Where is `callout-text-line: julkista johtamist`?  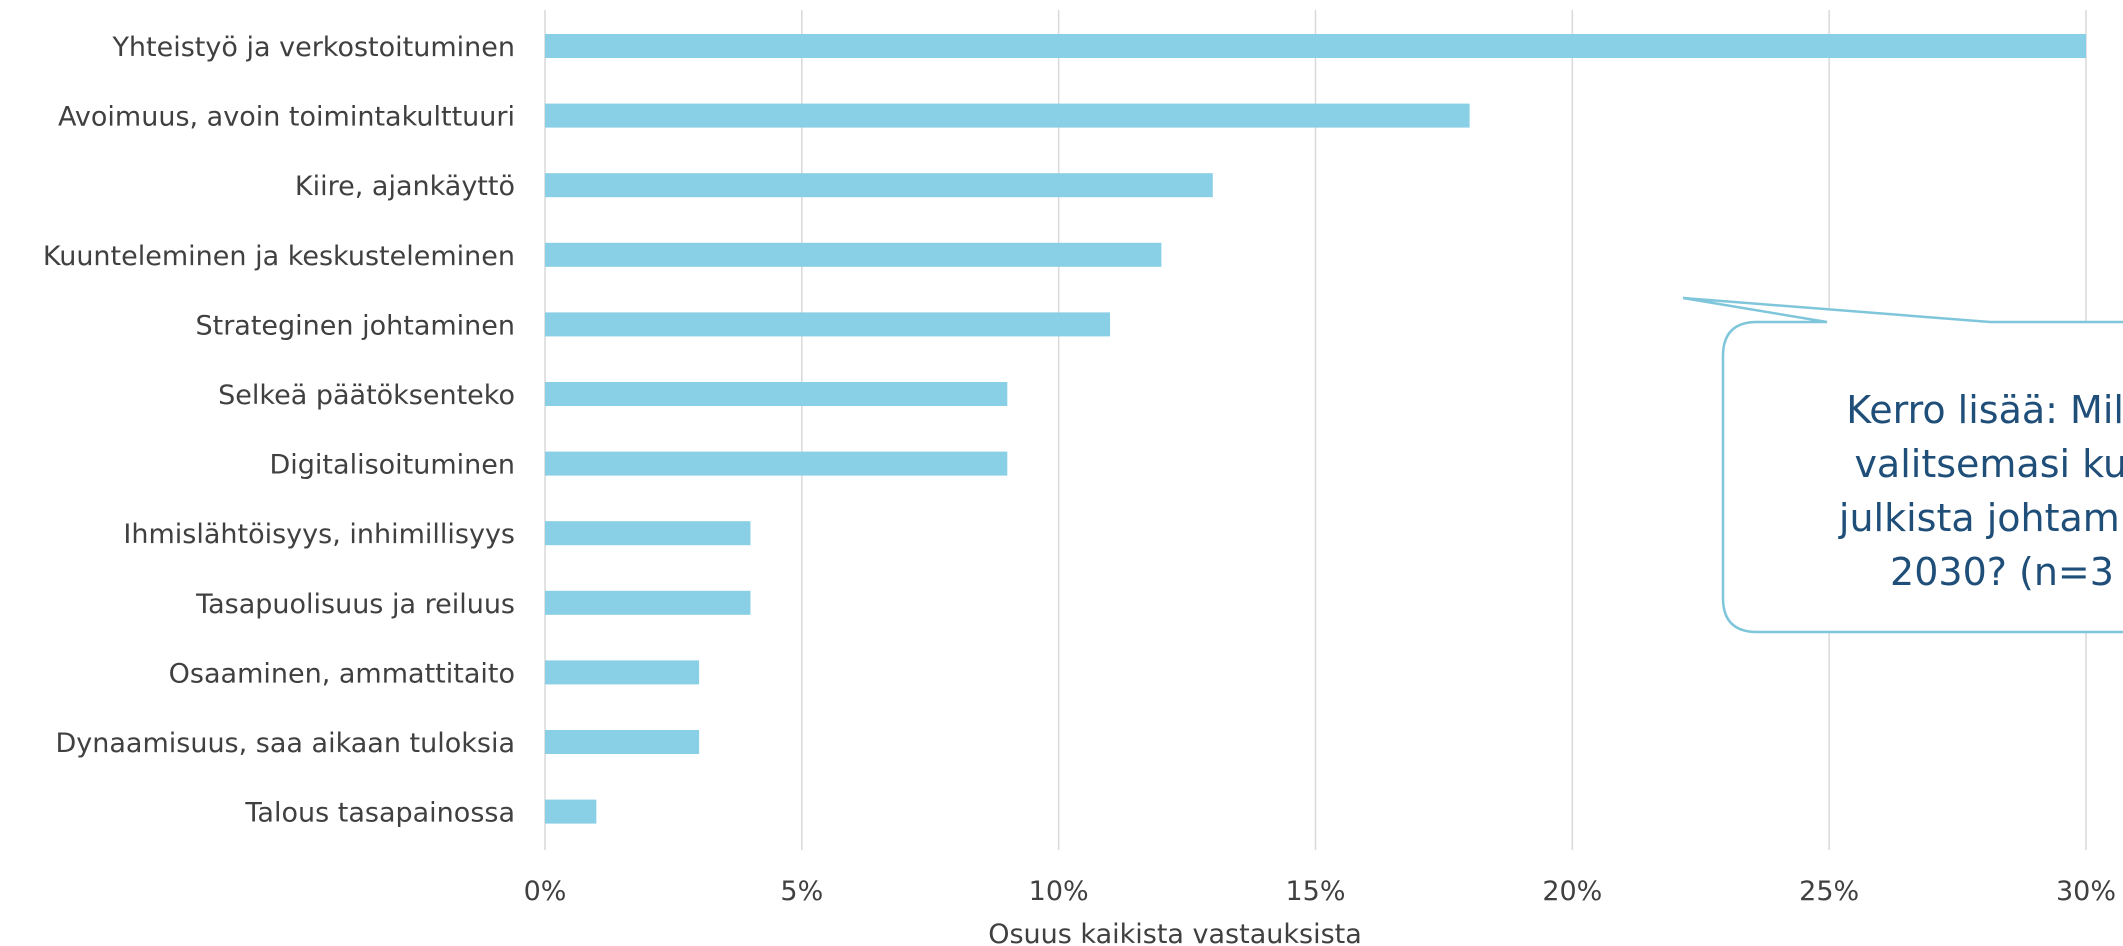
callout-text-line: julkista johtamist is located at coordinates (1980, 518).